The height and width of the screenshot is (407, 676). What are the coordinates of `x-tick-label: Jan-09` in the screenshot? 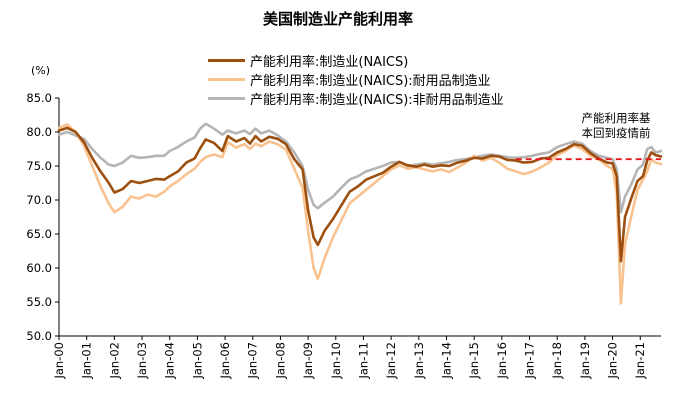 It's located at (308, 361).